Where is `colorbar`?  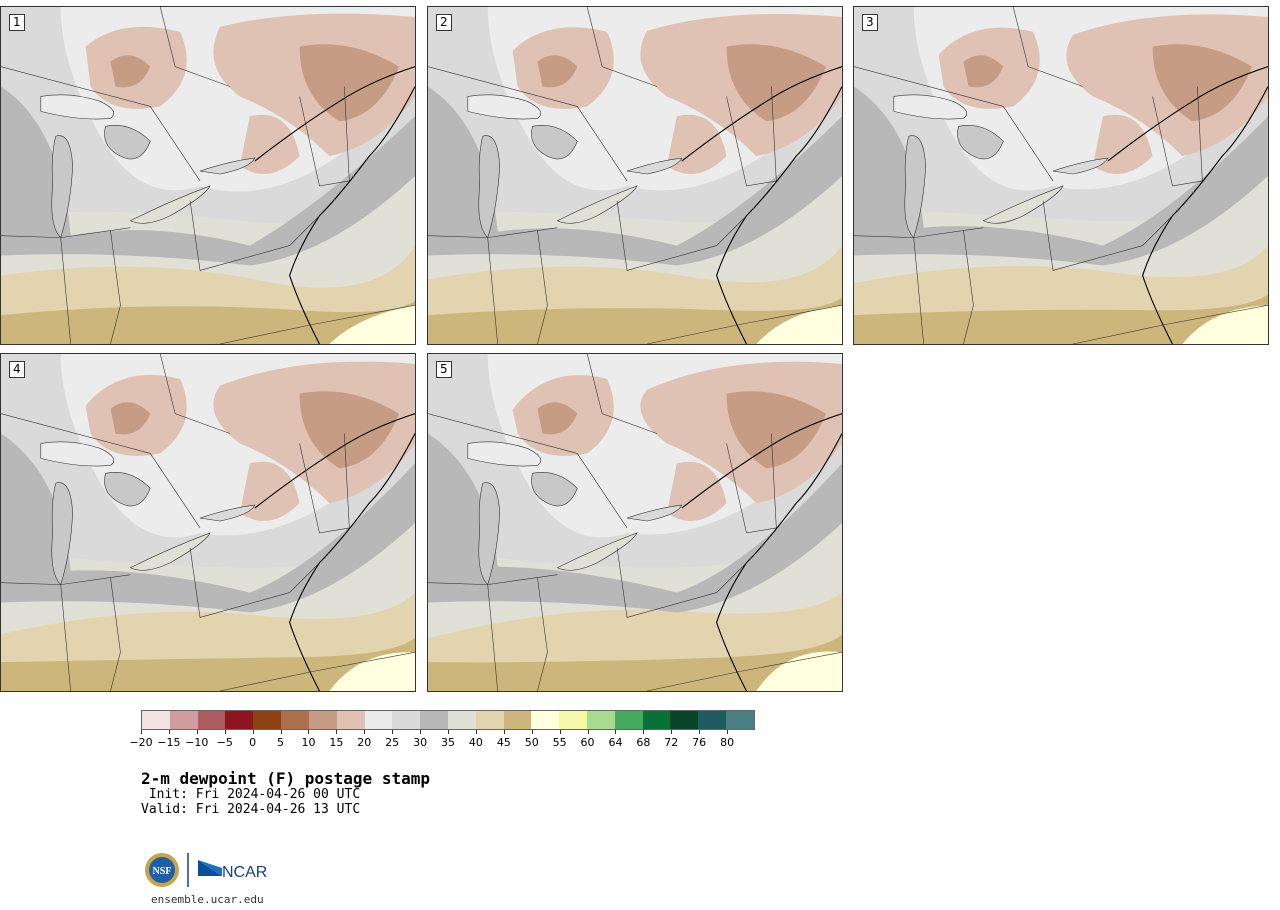 colorbar is located at coordinates (448, 720).